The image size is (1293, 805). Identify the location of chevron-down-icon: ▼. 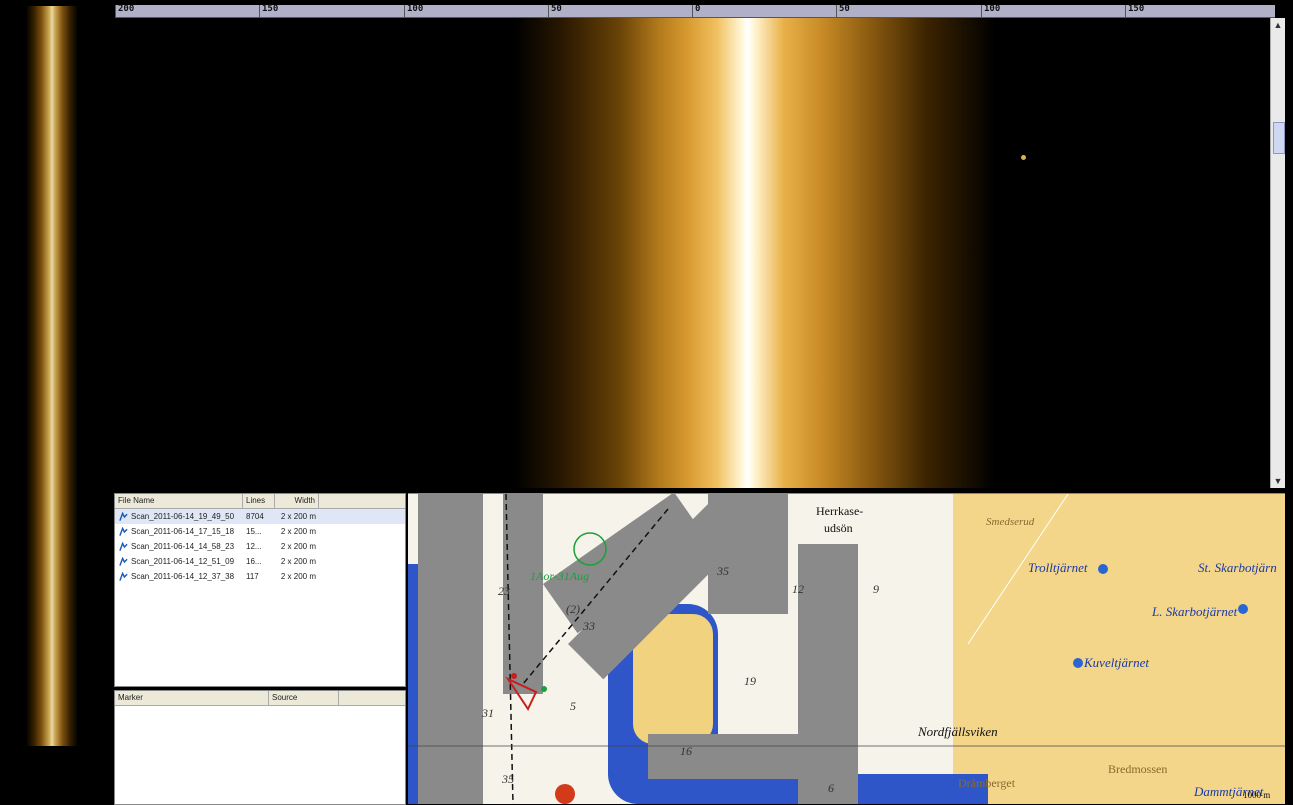
(1278, 481).